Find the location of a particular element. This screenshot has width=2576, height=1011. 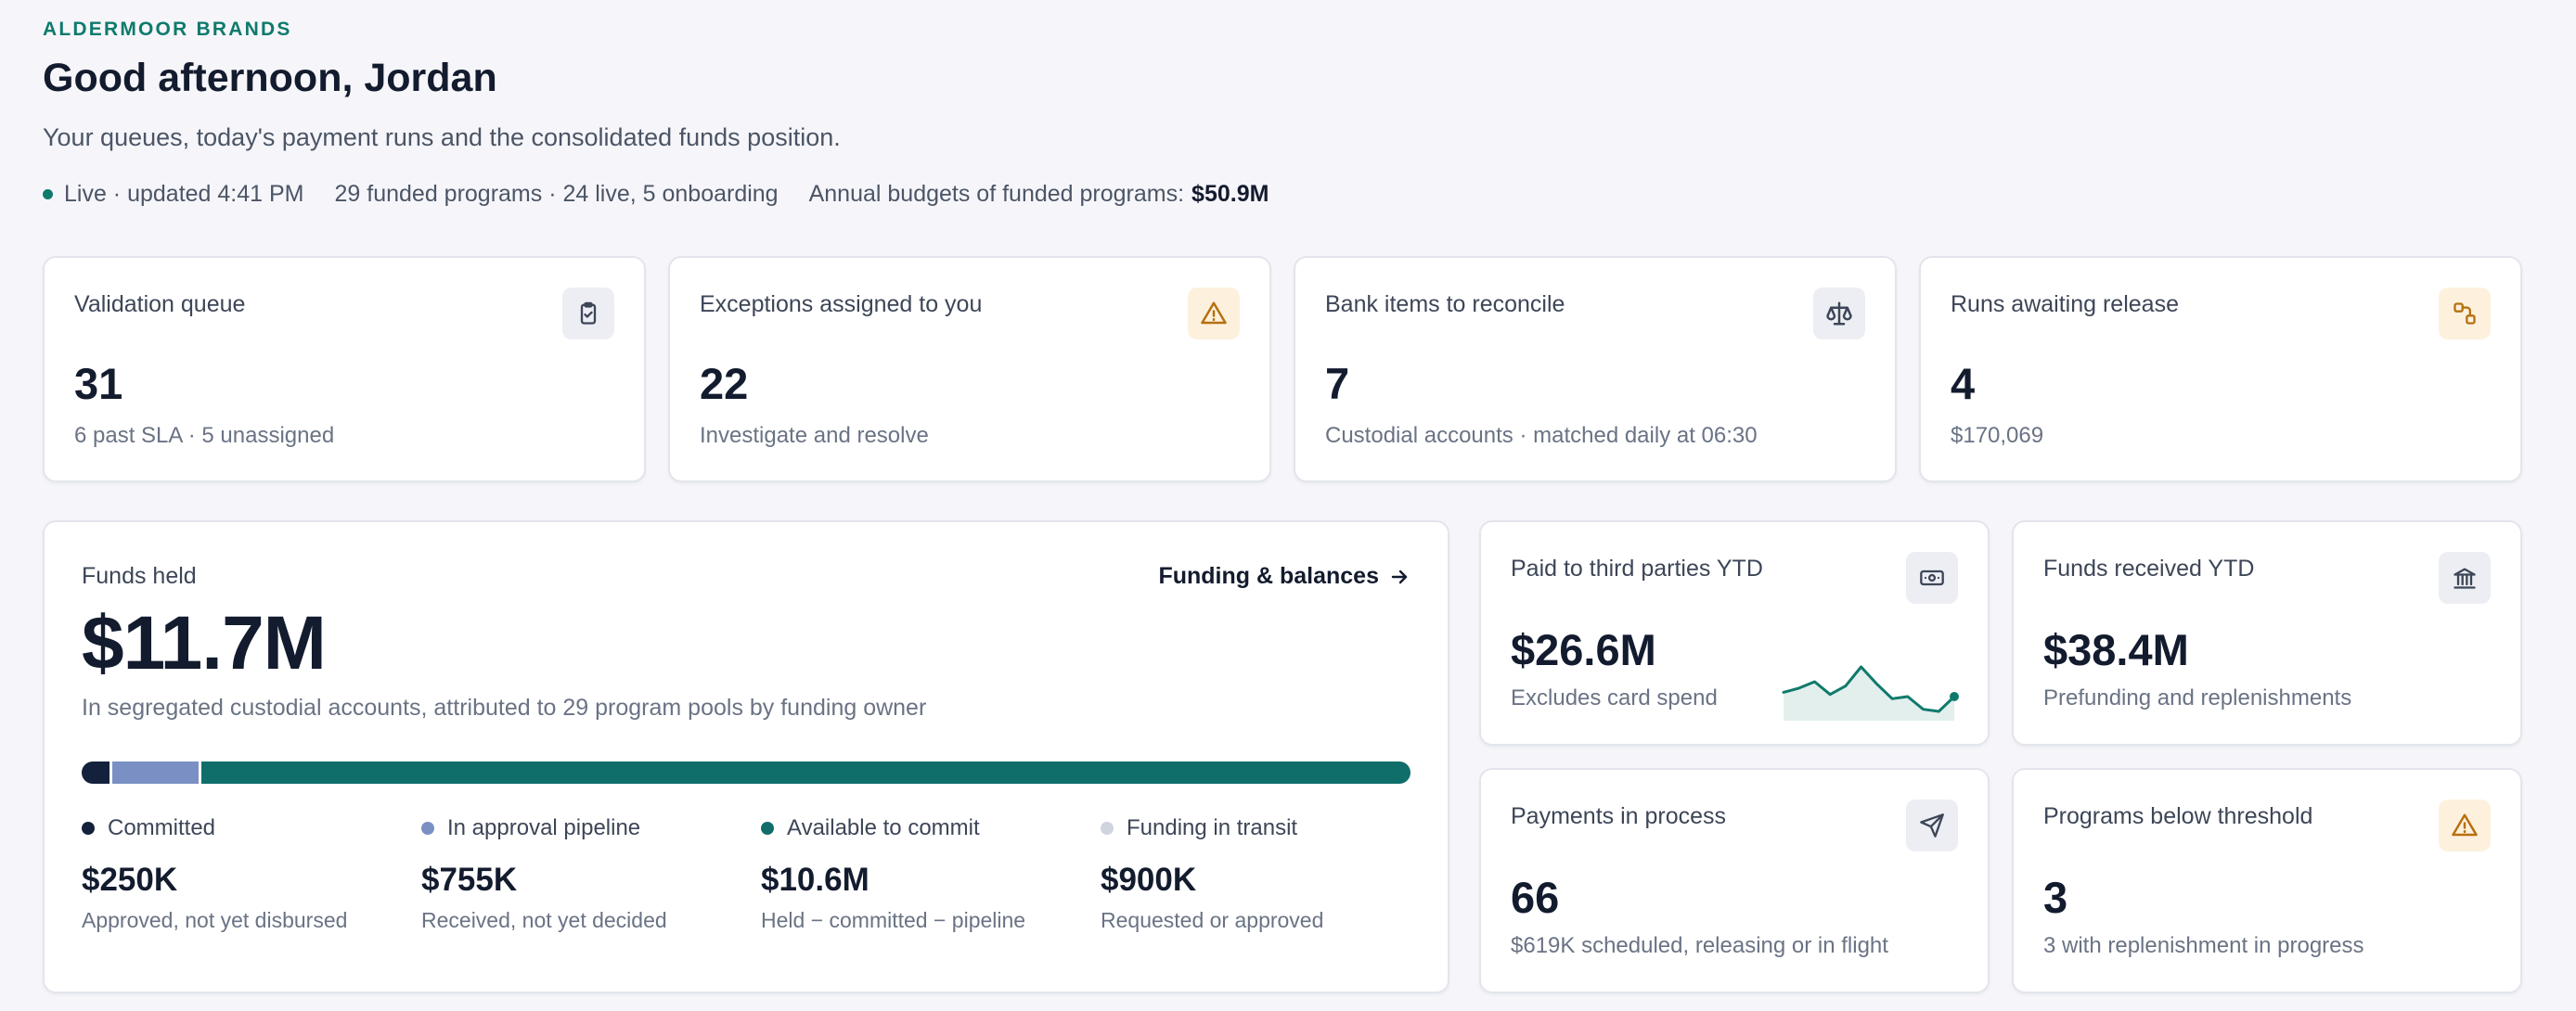

scale-icon is located at coordinates (1839, 313).